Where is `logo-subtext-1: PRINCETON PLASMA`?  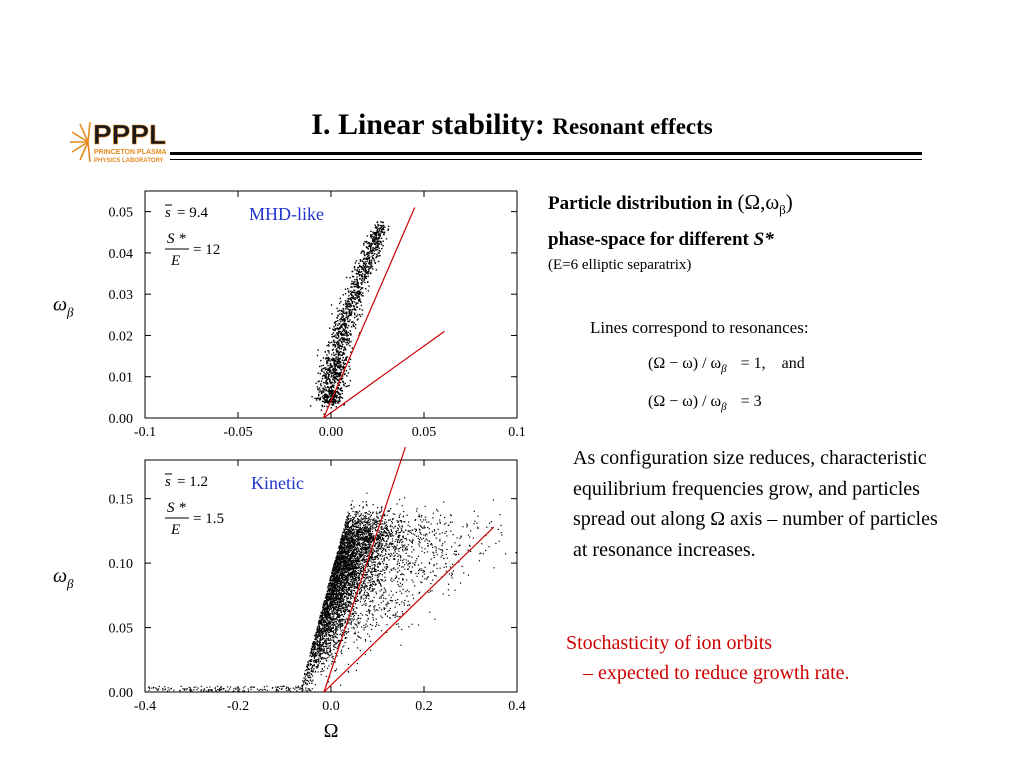 logo-subtext-1: PRINCETON PLASMA is located at coordinates (130, 152).